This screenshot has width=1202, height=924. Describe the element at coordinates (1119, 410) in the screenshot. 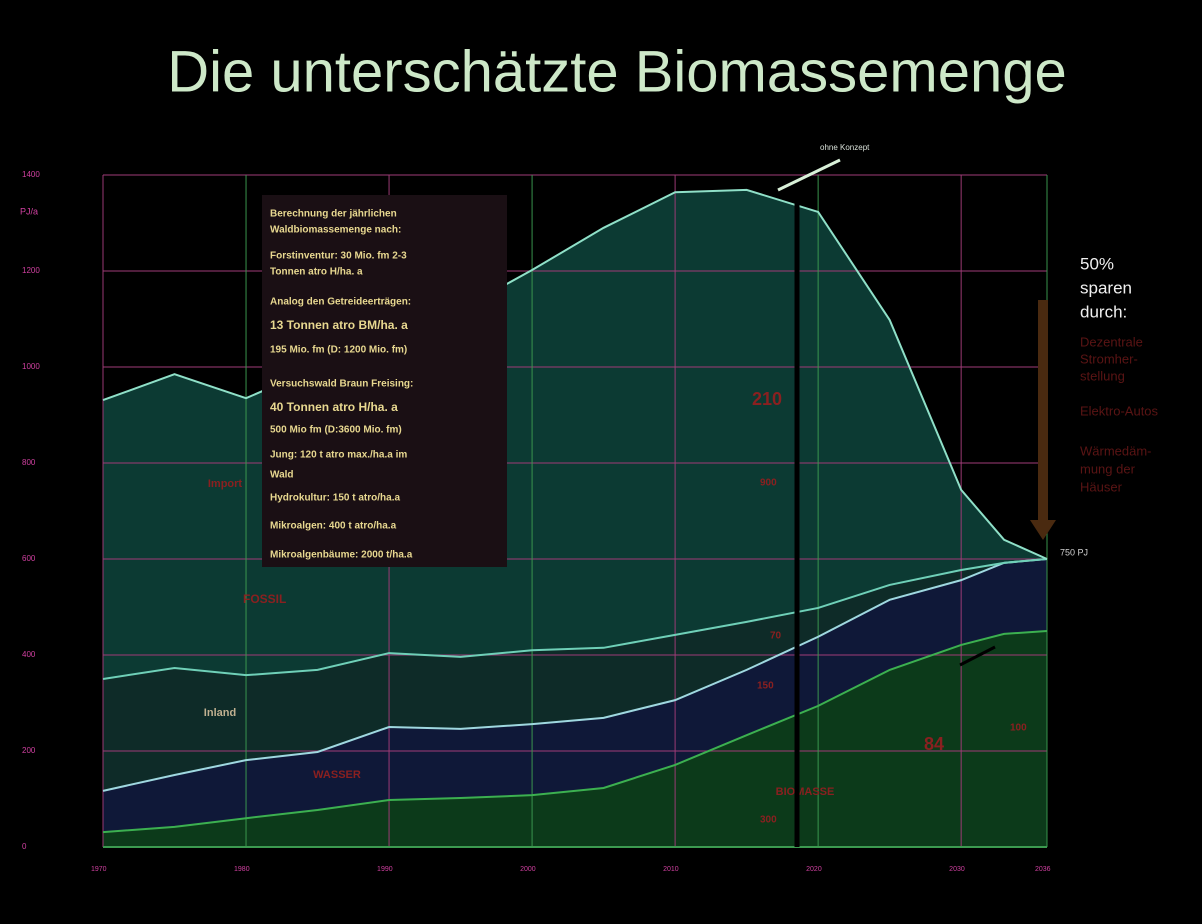

I see `side-item: Elektro-Autos` at that location.